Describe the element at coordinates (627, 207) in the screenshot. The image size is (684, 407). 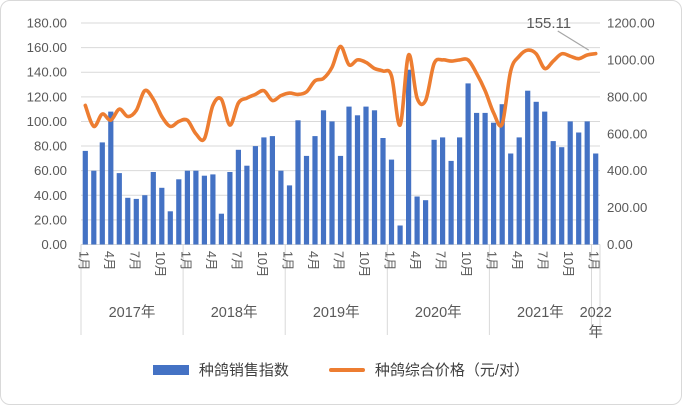
I see `right-axis-label: 200.00` at that location.